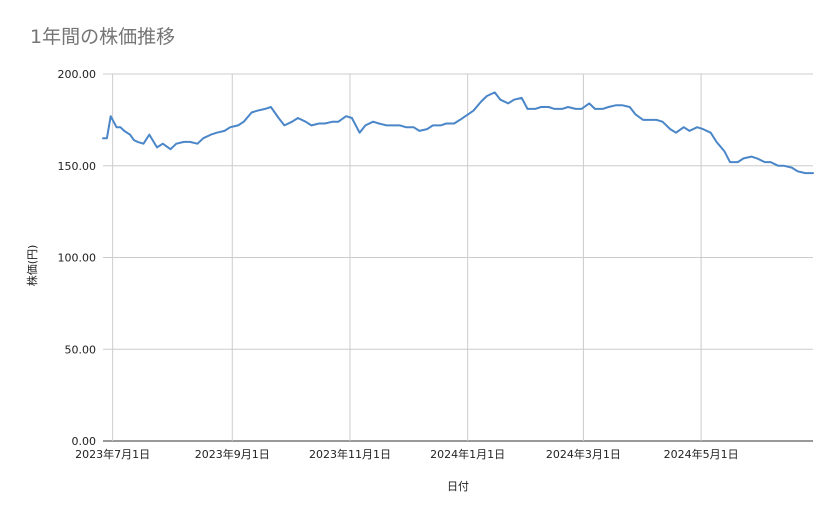  What do you see at coordinates (81, 349) in the screenshot?
I see `y-tick-label: 50.00` at bounding box center [81, 349].